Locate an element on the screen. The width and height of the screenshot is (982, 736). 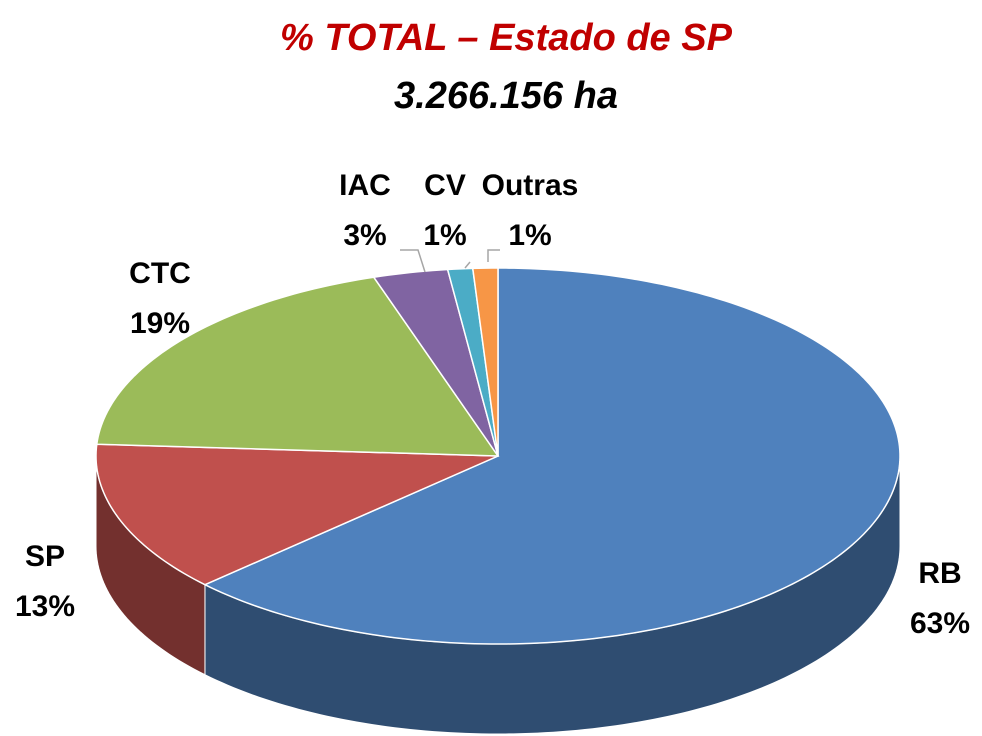
slice-label: CTC is located at coordinates (160, 273).